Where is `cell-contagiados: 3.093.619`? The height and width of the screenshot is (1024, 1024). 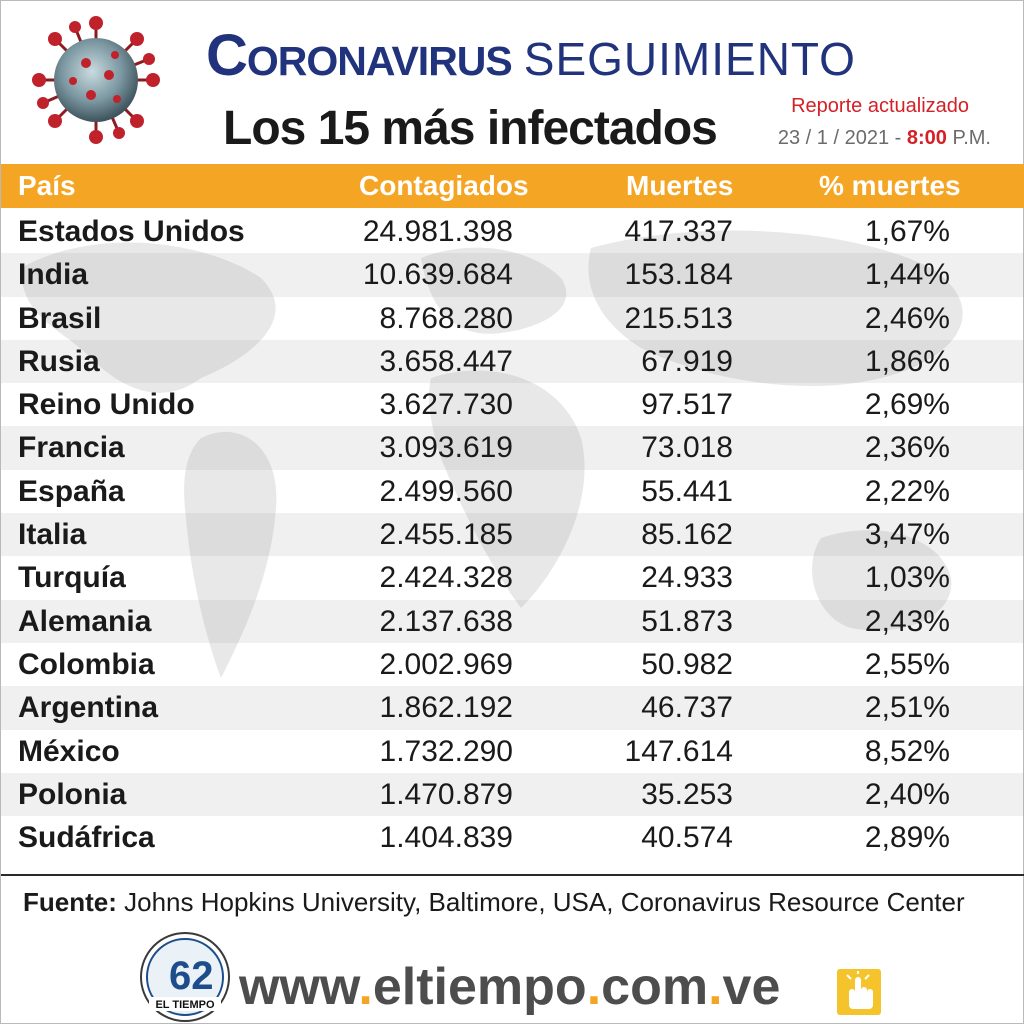
cell-contagiados: 3.093.619 is located at coordinates (446, 448).